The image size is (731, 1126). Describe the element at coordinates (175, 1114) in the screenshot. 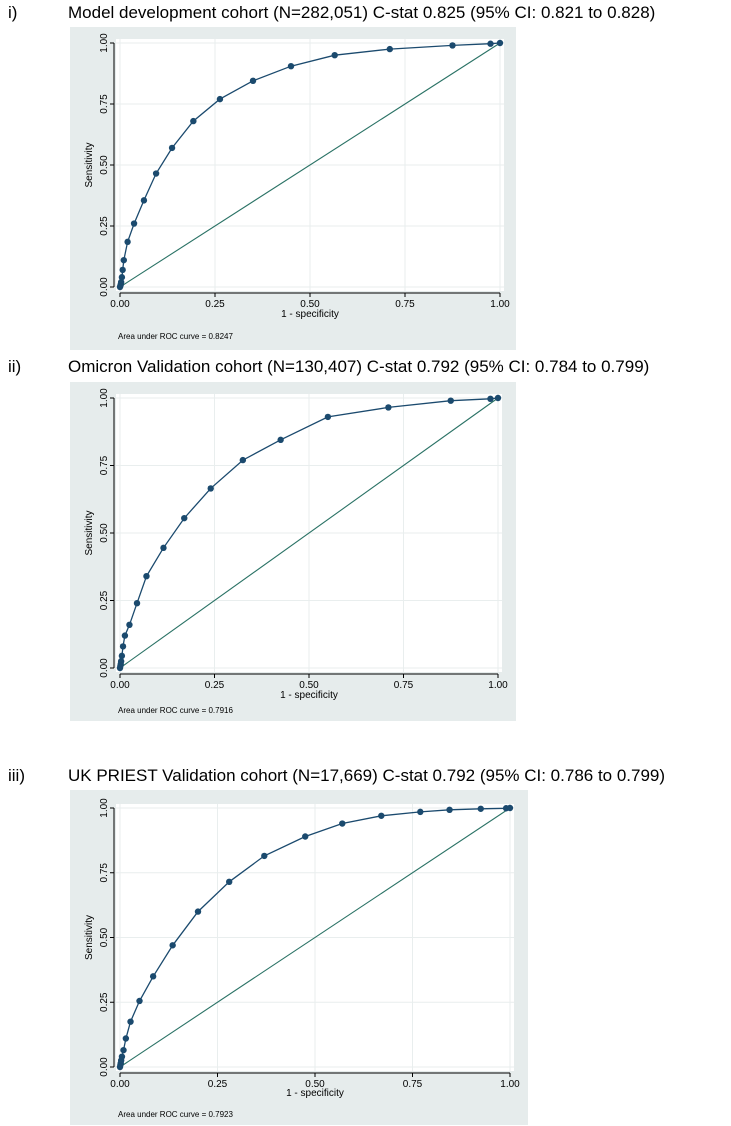

I see `auc-note: Area under ROC curve = 0.7923` at that location.